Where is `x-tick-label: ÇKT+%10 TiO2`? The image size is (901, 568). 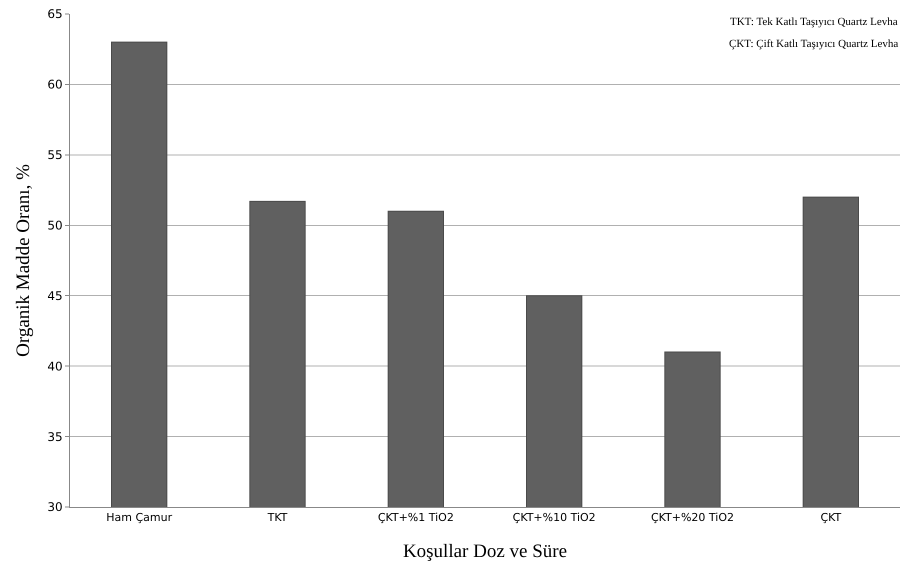
x-tick-label: ÇKT+%10 TiO2 is located at coordinates (554, 517).